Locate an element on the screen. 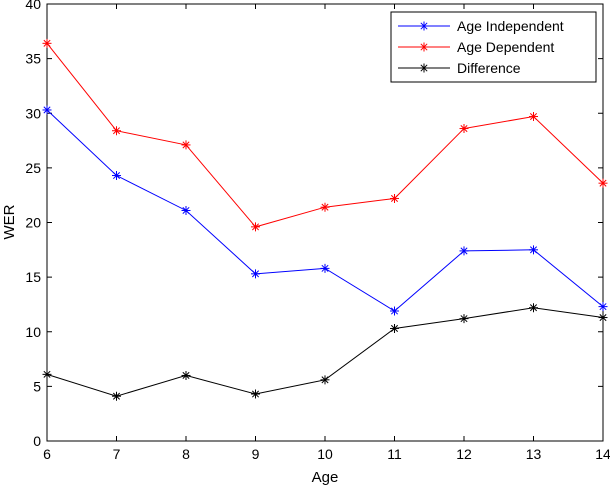  y-tick-label: 40 is located at coordinates (33, 6).